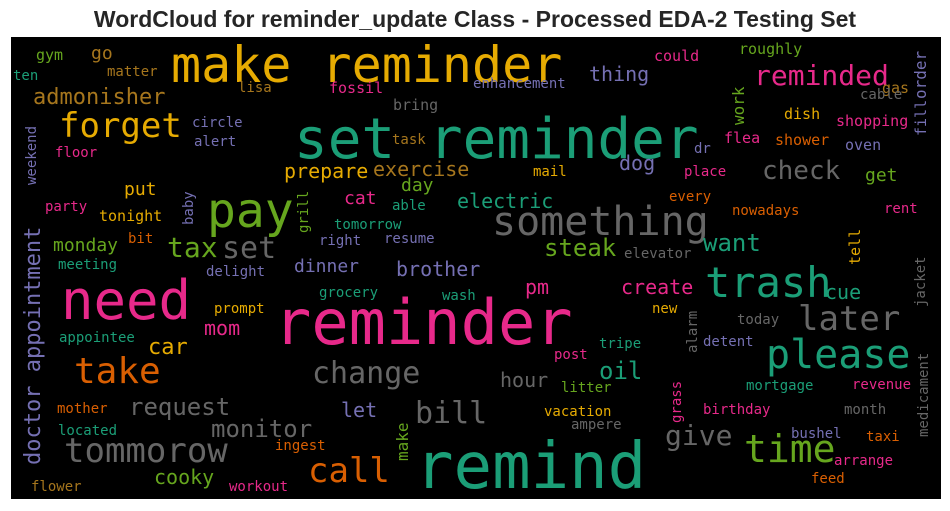 The image size is (950, 511). What do you see at coordinates (250, 211) in the screenshot?
I see `word-pay: pay` at bounding box center [250, 211].